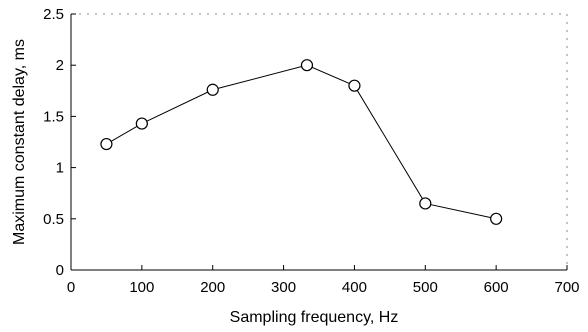 The width and height of the screenshot is (588, 332). I want to click on x-tick-labels: 0 100 200 300 400 500 600 700, so click(323, 287).